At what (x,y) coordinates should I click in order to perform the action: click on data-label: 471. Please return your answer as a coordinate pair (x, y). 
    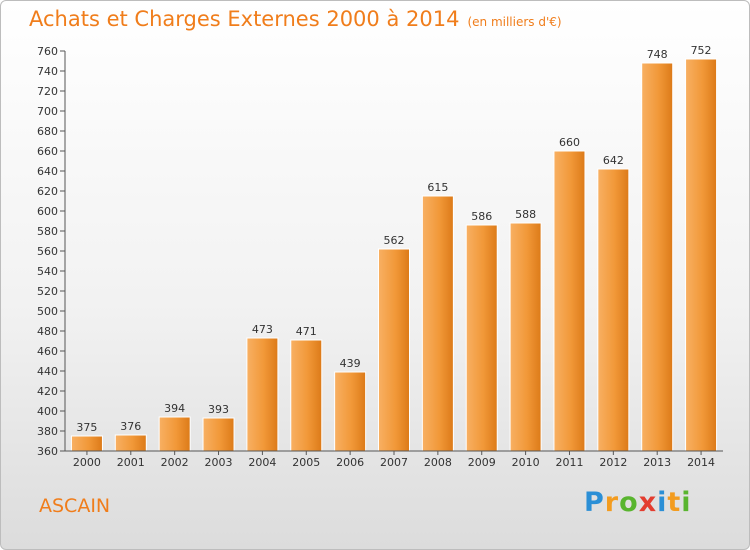
    Looking at the image, I should click on (306, 331).